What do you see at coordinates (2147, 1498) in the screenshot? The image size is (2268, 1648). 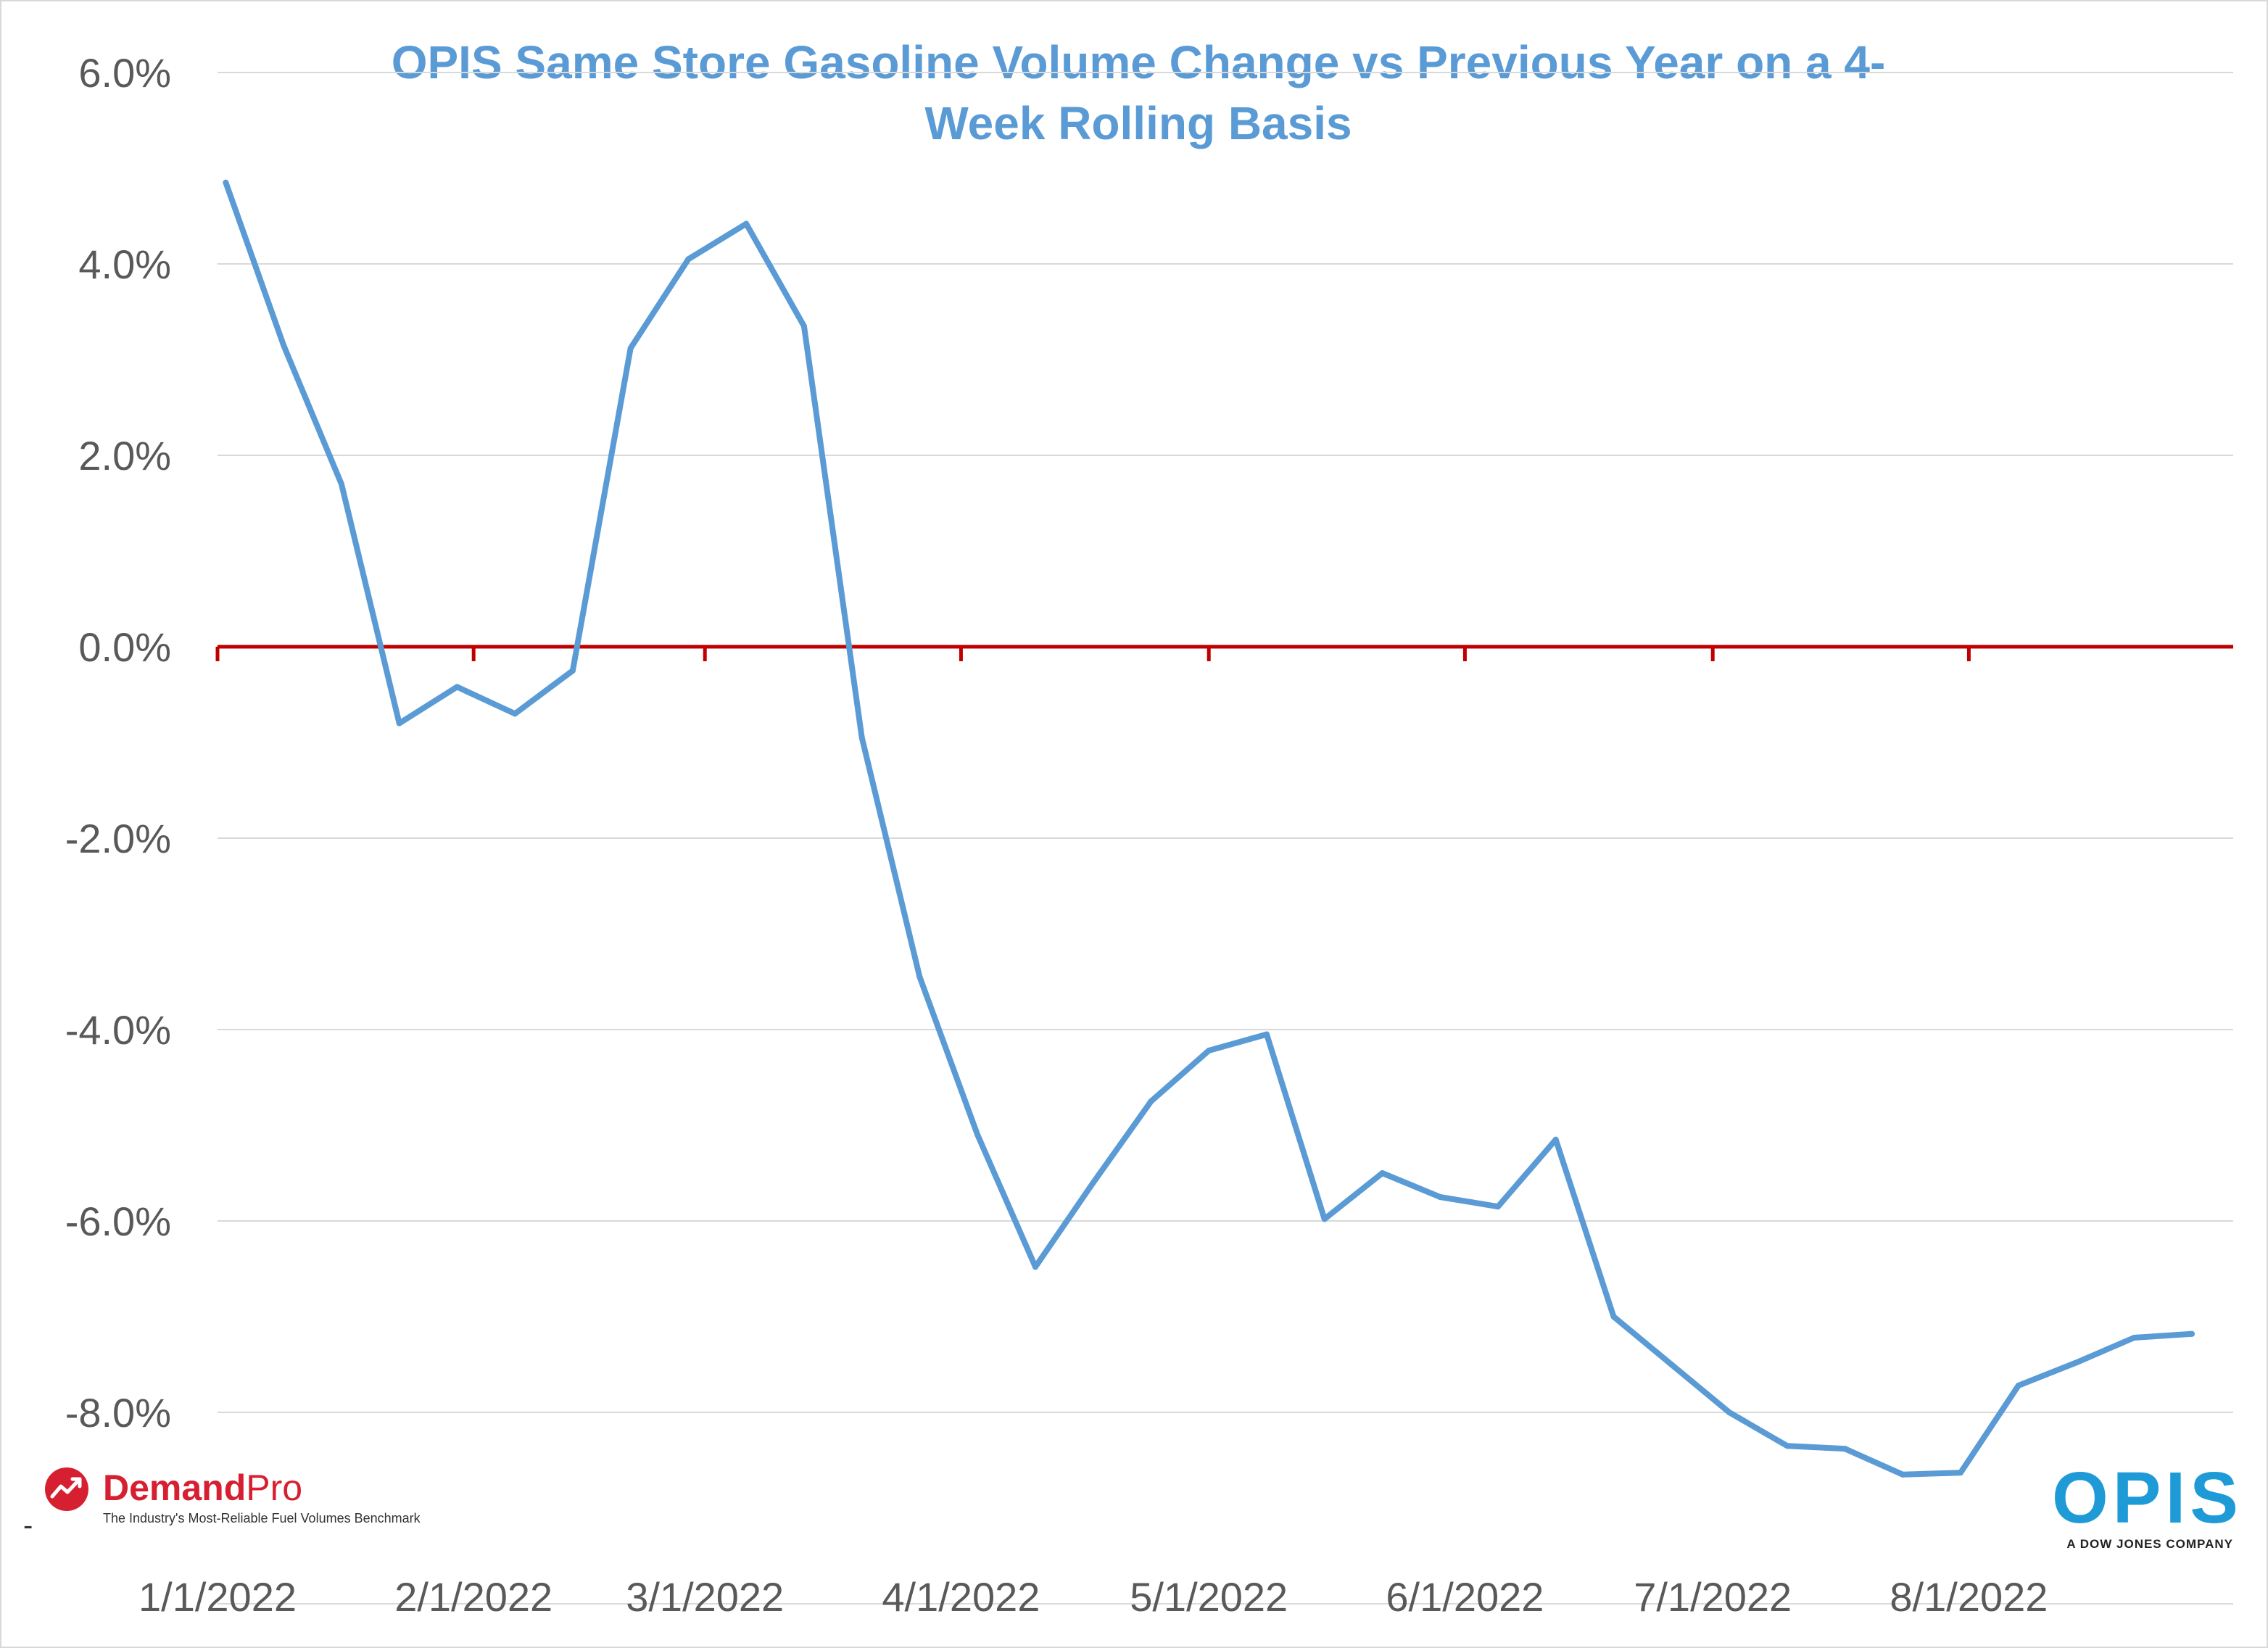 I see `opis-wordmark: OPIS` at bounding box center [2147, 1498].